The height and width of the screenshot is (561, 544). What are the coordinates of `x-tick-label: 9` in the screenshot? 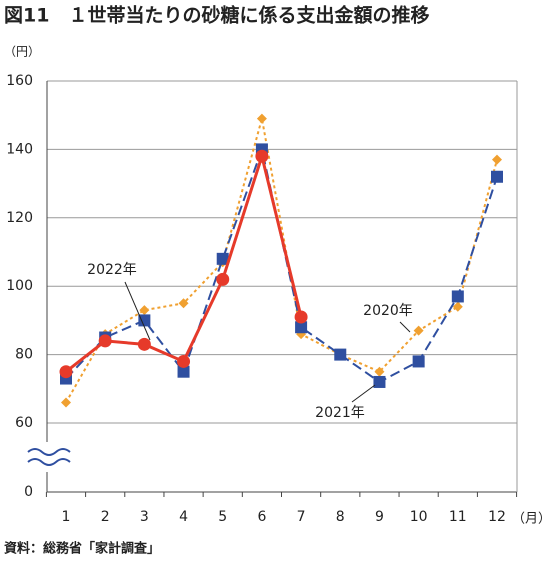 It's located at (379, 517).